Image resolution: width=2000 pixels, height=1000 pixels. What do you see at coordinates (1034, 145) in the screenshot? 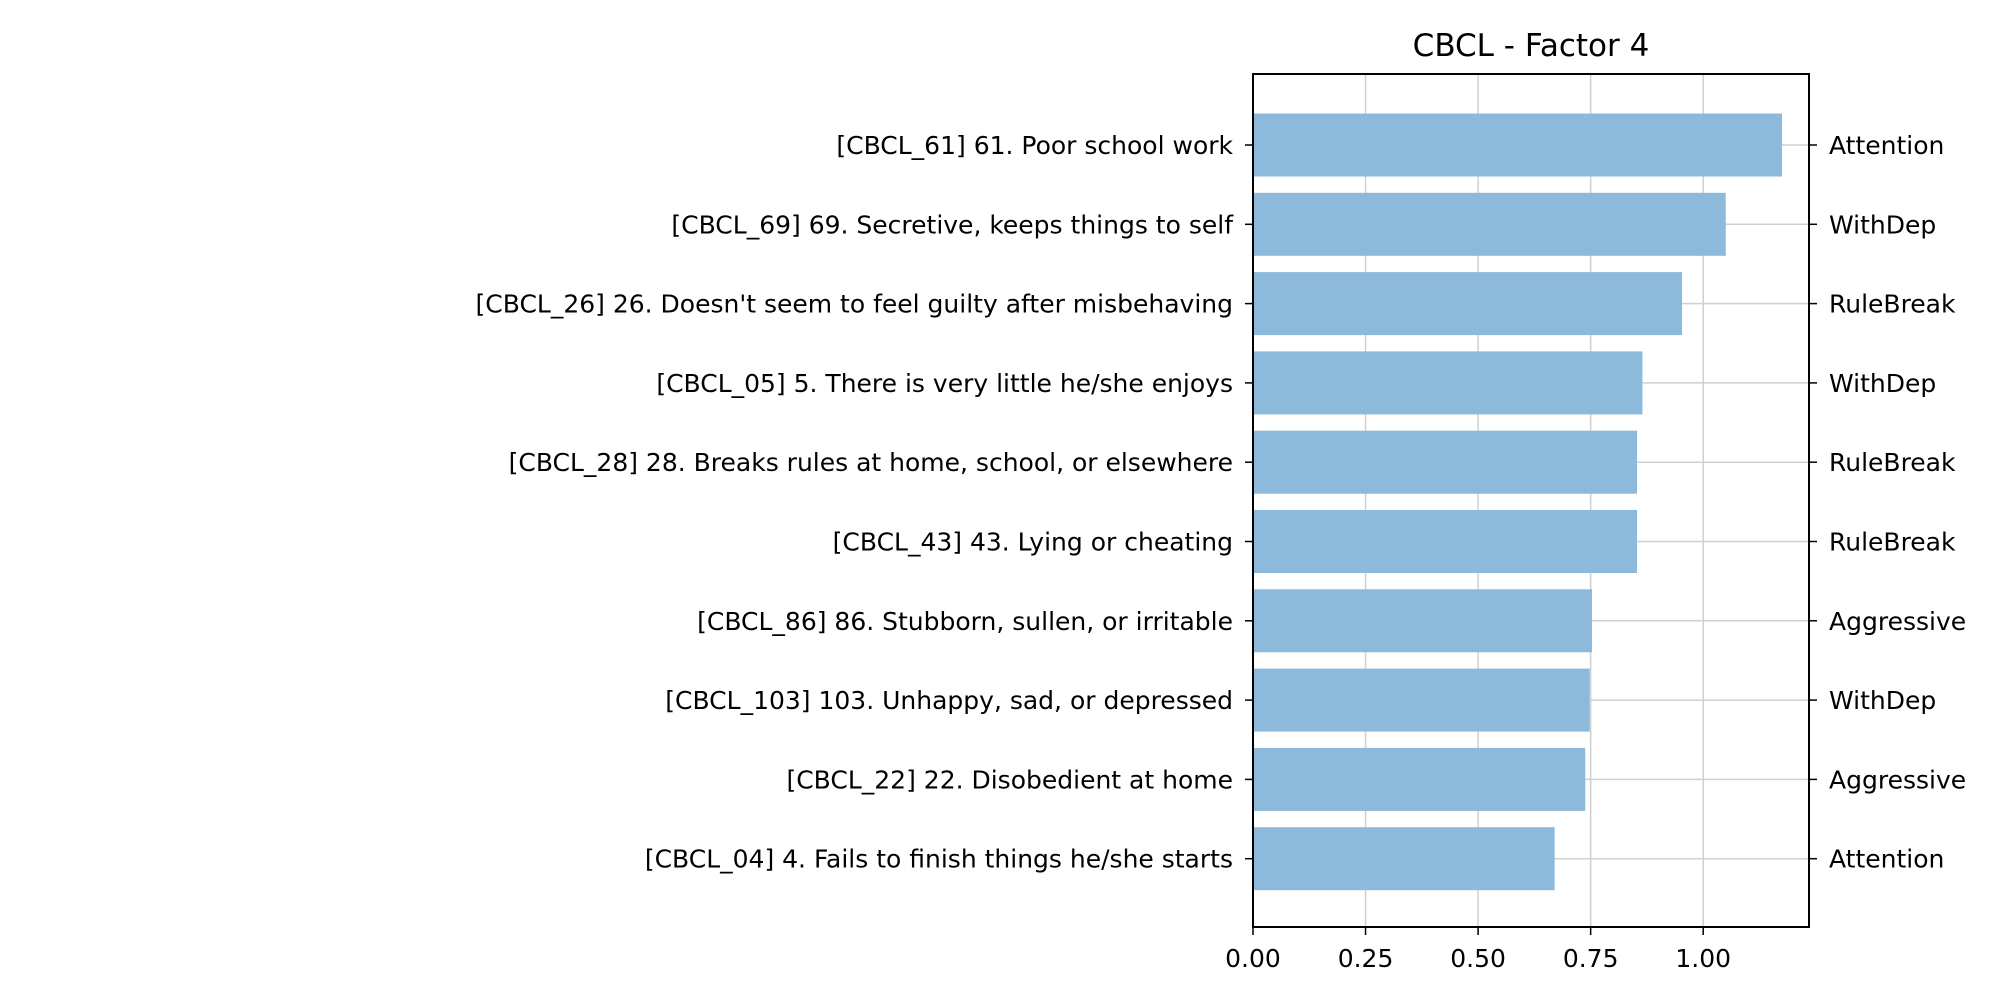
I see `category-label: [CBCL_61] 61. Poor school work` at bounding box center [1034, 145].